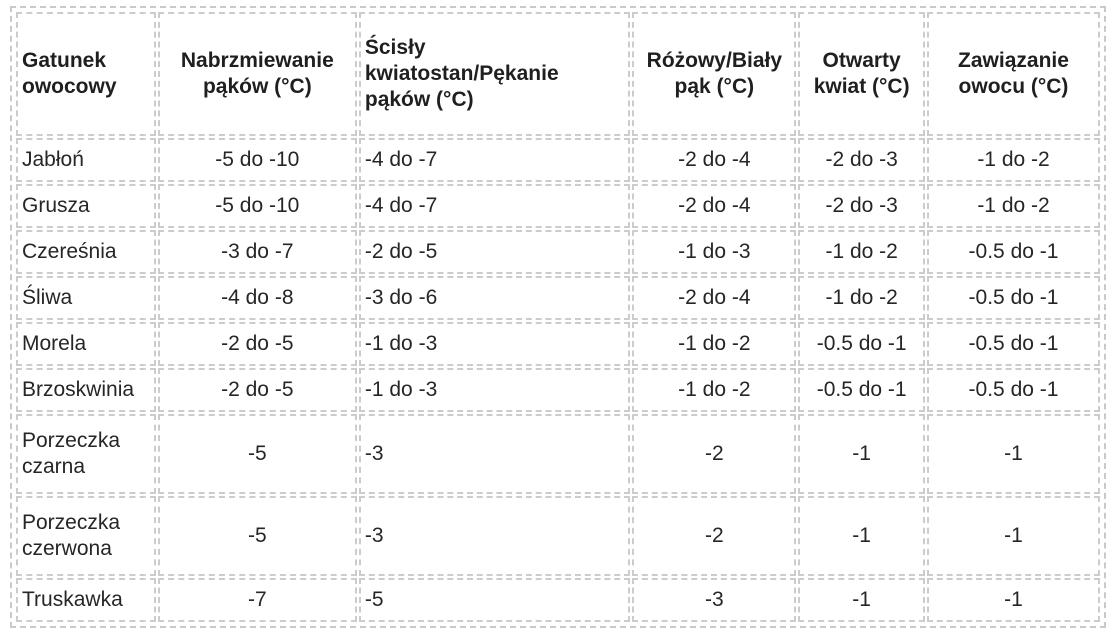 The height and width of the screenshot is (644, 1116). I want to click on table-row: Porzeczka czerwona -5 -3 -2 -1 -1, so click(558, 536).